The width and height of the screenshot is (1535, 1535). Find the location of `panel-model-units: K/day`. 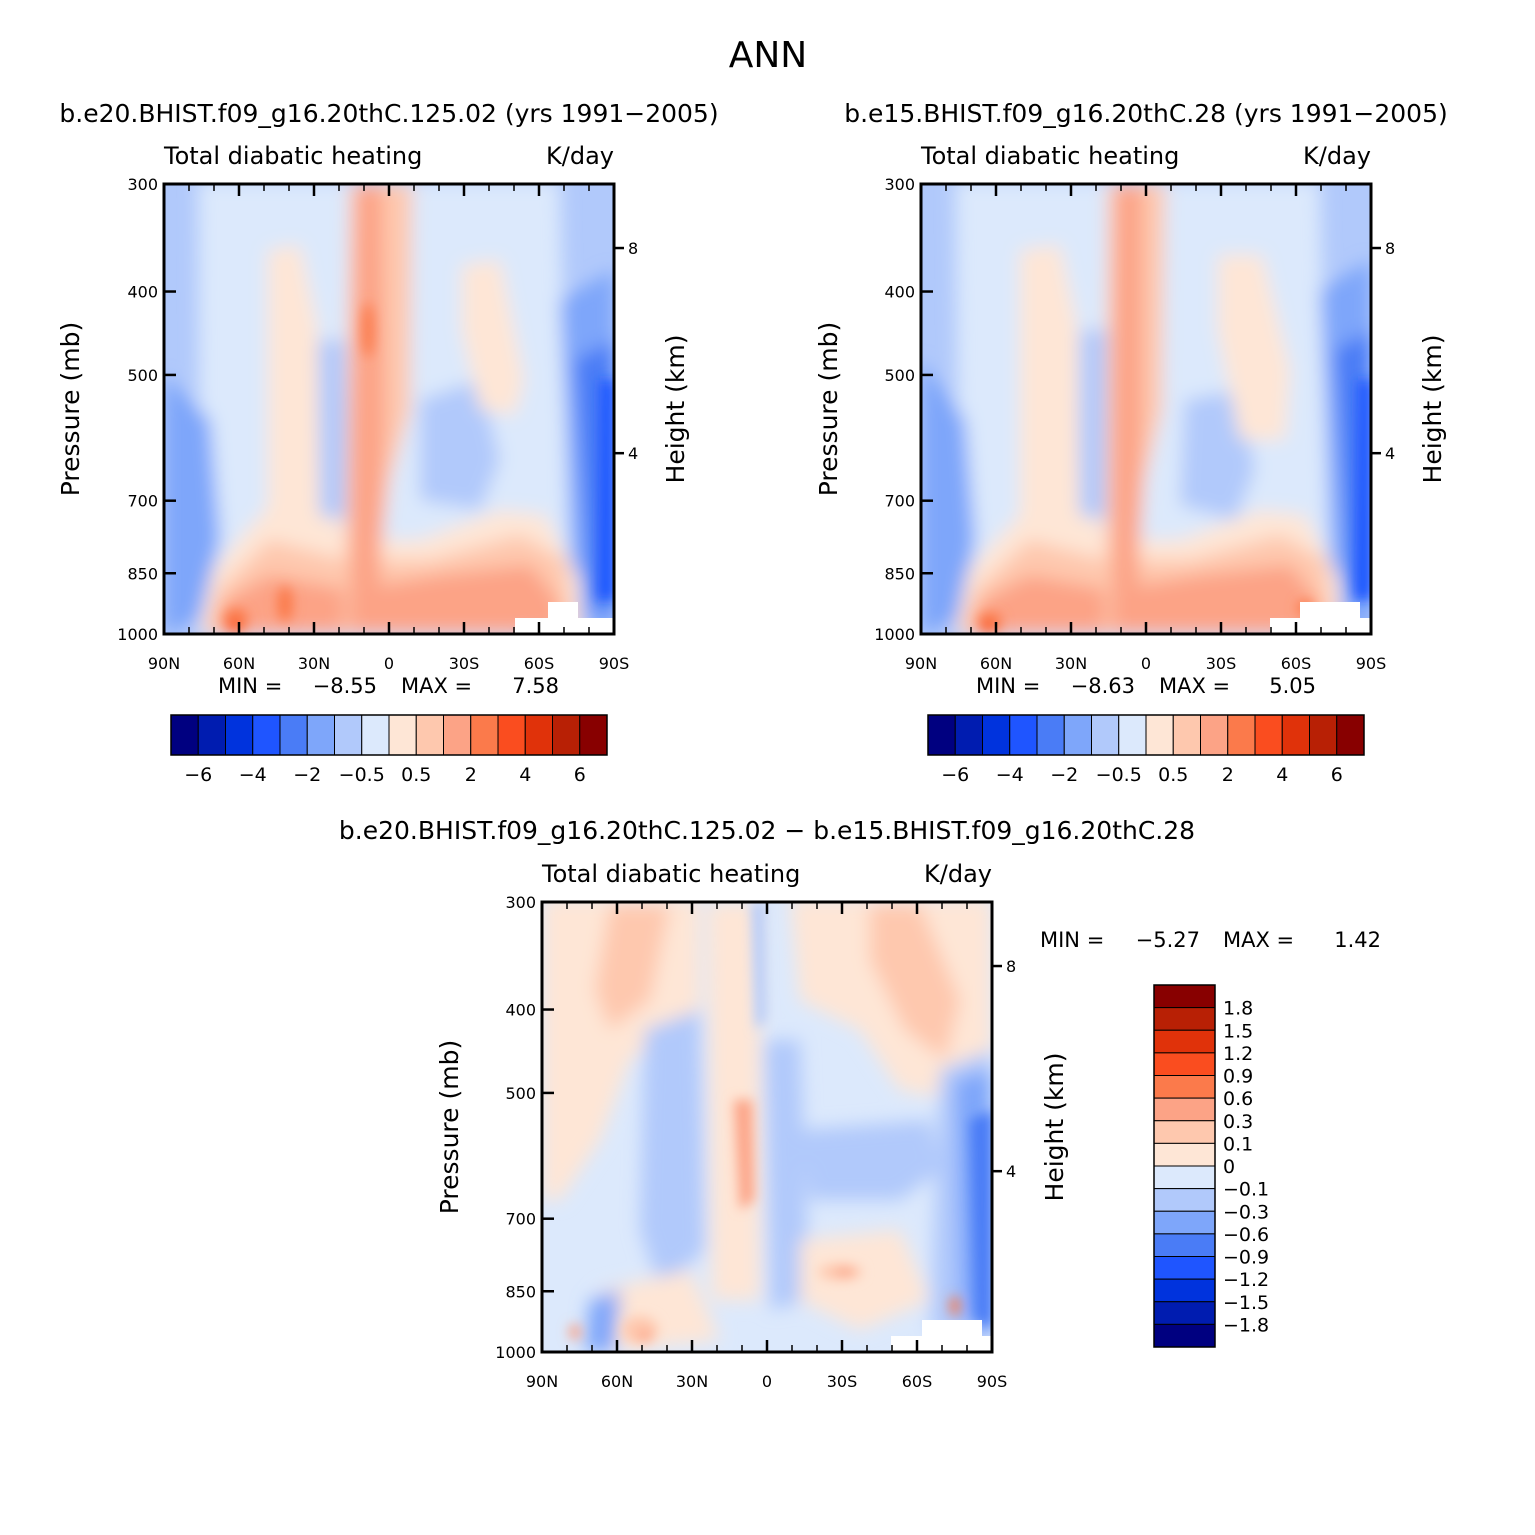

panel-model-units: K/day is located at coordinates (580, 156).